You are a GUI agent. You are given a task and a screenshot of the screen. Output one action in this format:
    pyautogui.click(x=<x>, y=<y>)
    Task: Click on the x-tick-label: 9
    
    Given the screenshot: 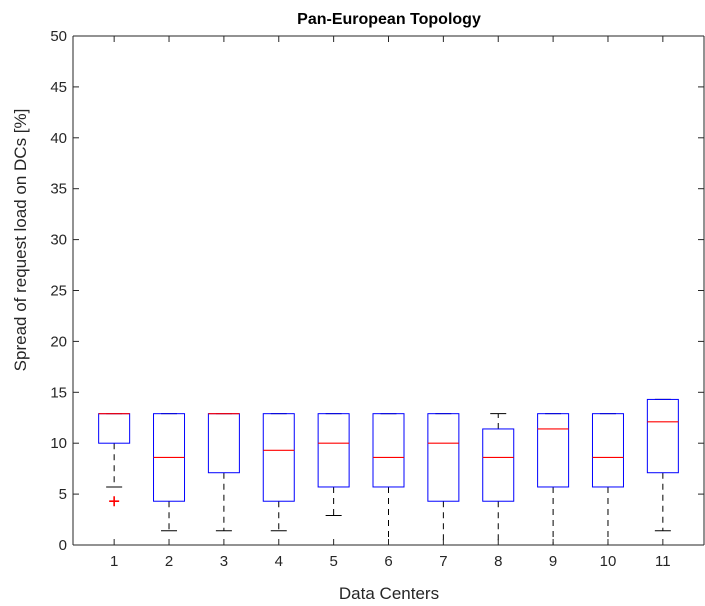 What is the action you would take?
    pyautogui.click(x=553, y=561)
    